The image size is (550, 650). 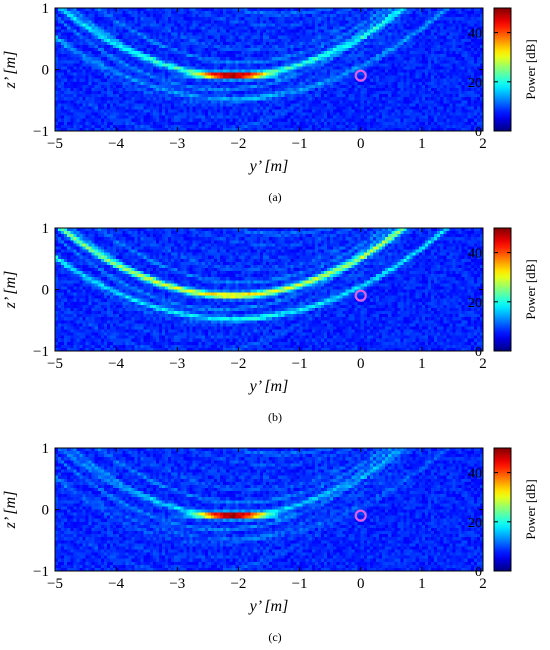 What do you see at coordinates (275, 417) in the screenshot?
I see `caption-b: (b)` at bounding box center [275, 417].